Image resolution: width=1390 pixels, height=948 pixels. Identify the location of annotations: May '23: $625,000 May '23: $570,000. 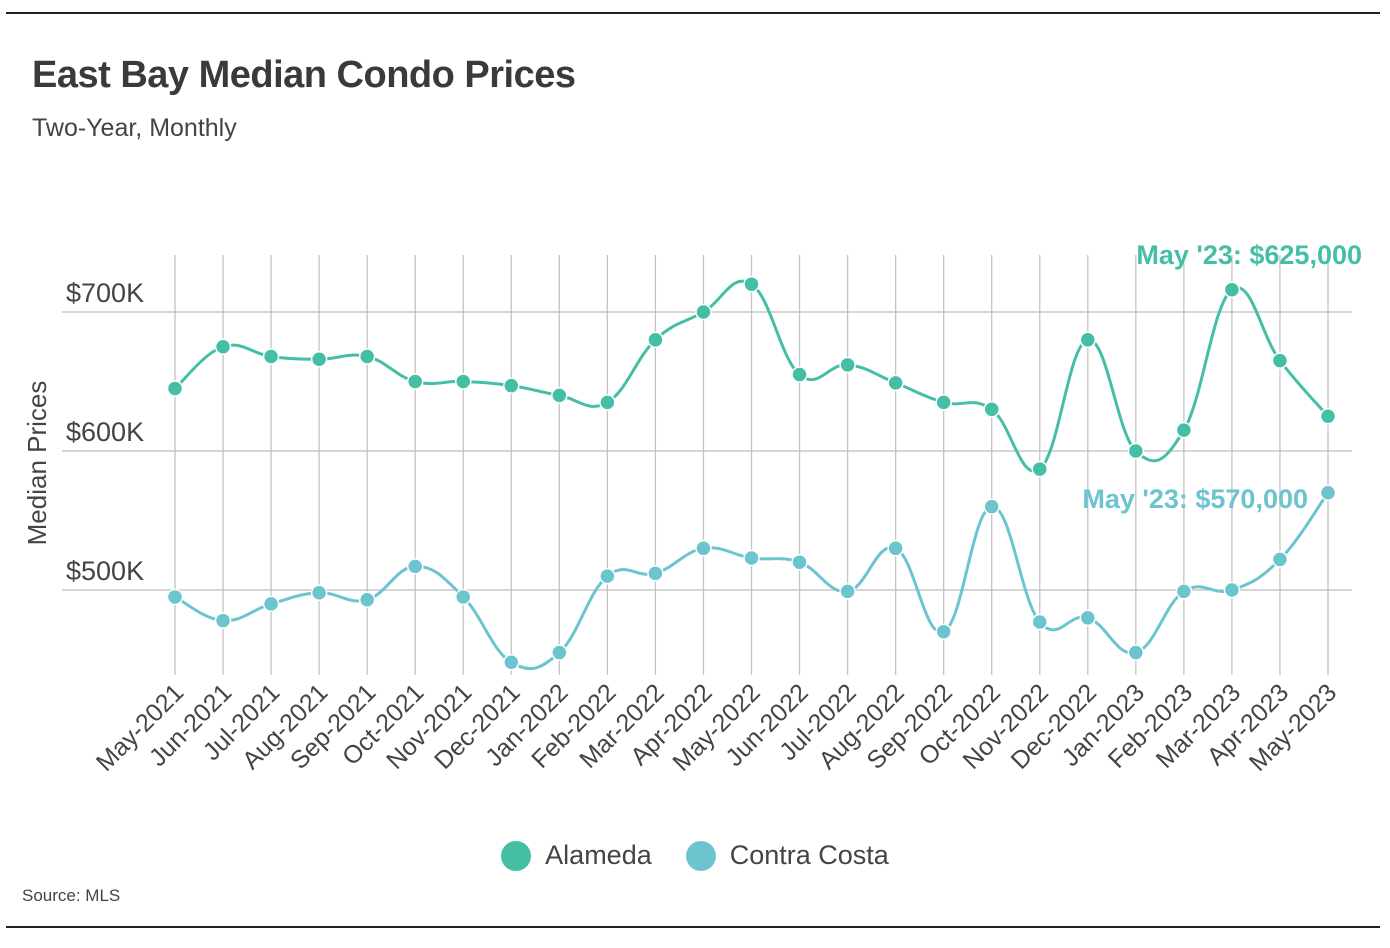
(1222, 377).